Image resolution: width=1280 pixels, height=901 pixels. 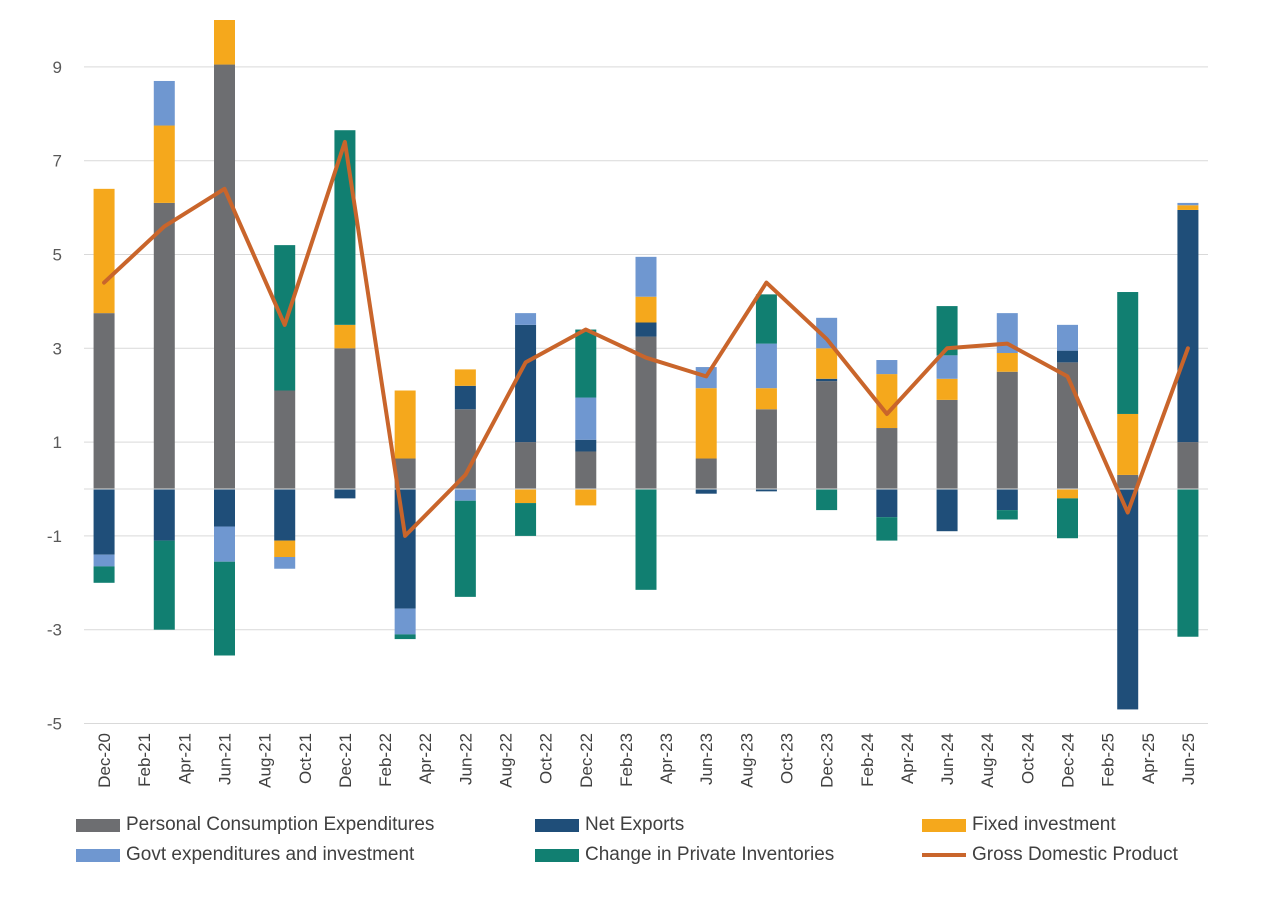 What do you see at coordinates (280, 824) in the screenshot?
I see `legend-label-pce: Personal Consumption Expenditures` at bounding box center [280, 824].